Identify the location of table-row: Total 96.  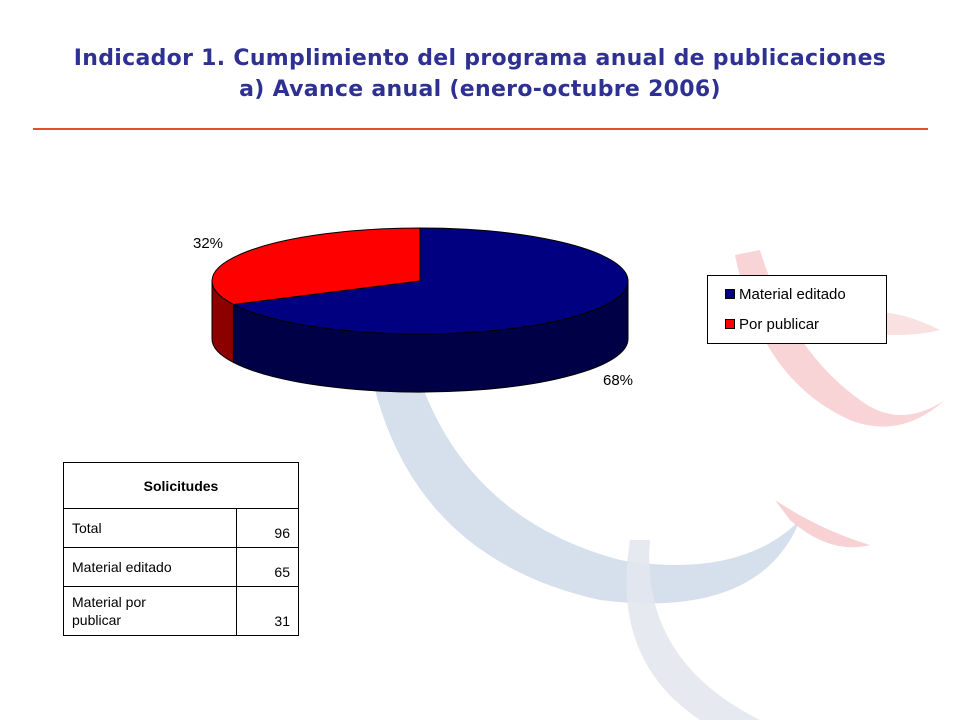
(181, 528).